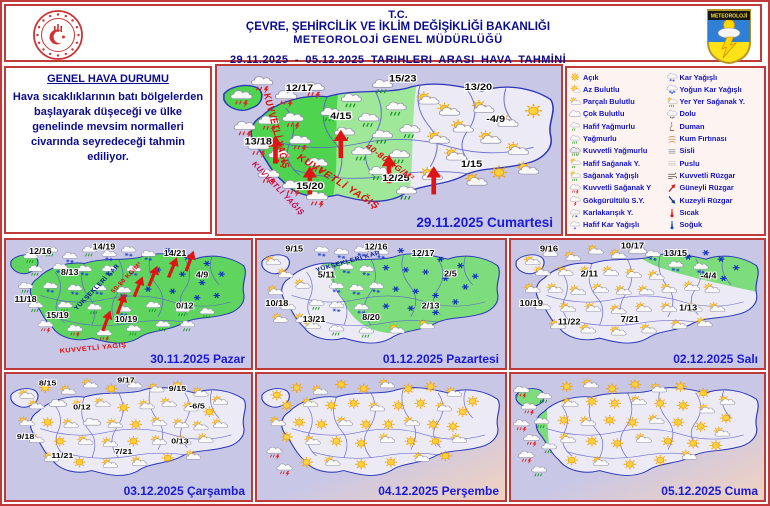 Image resolution: width=770 pixels, height=506 pixels. I want to click on legend-item: Kuvvetli Yağmurlu, so click(617, 151).